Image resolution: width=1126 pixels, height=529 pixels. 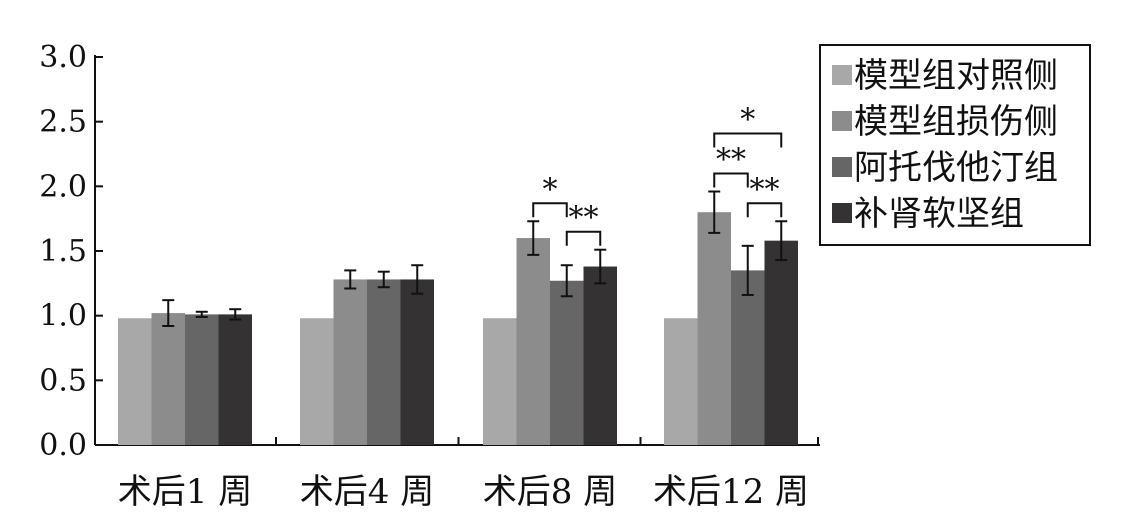 I want to click on y-tick-label: 2.0, so click(x=63, y=186).